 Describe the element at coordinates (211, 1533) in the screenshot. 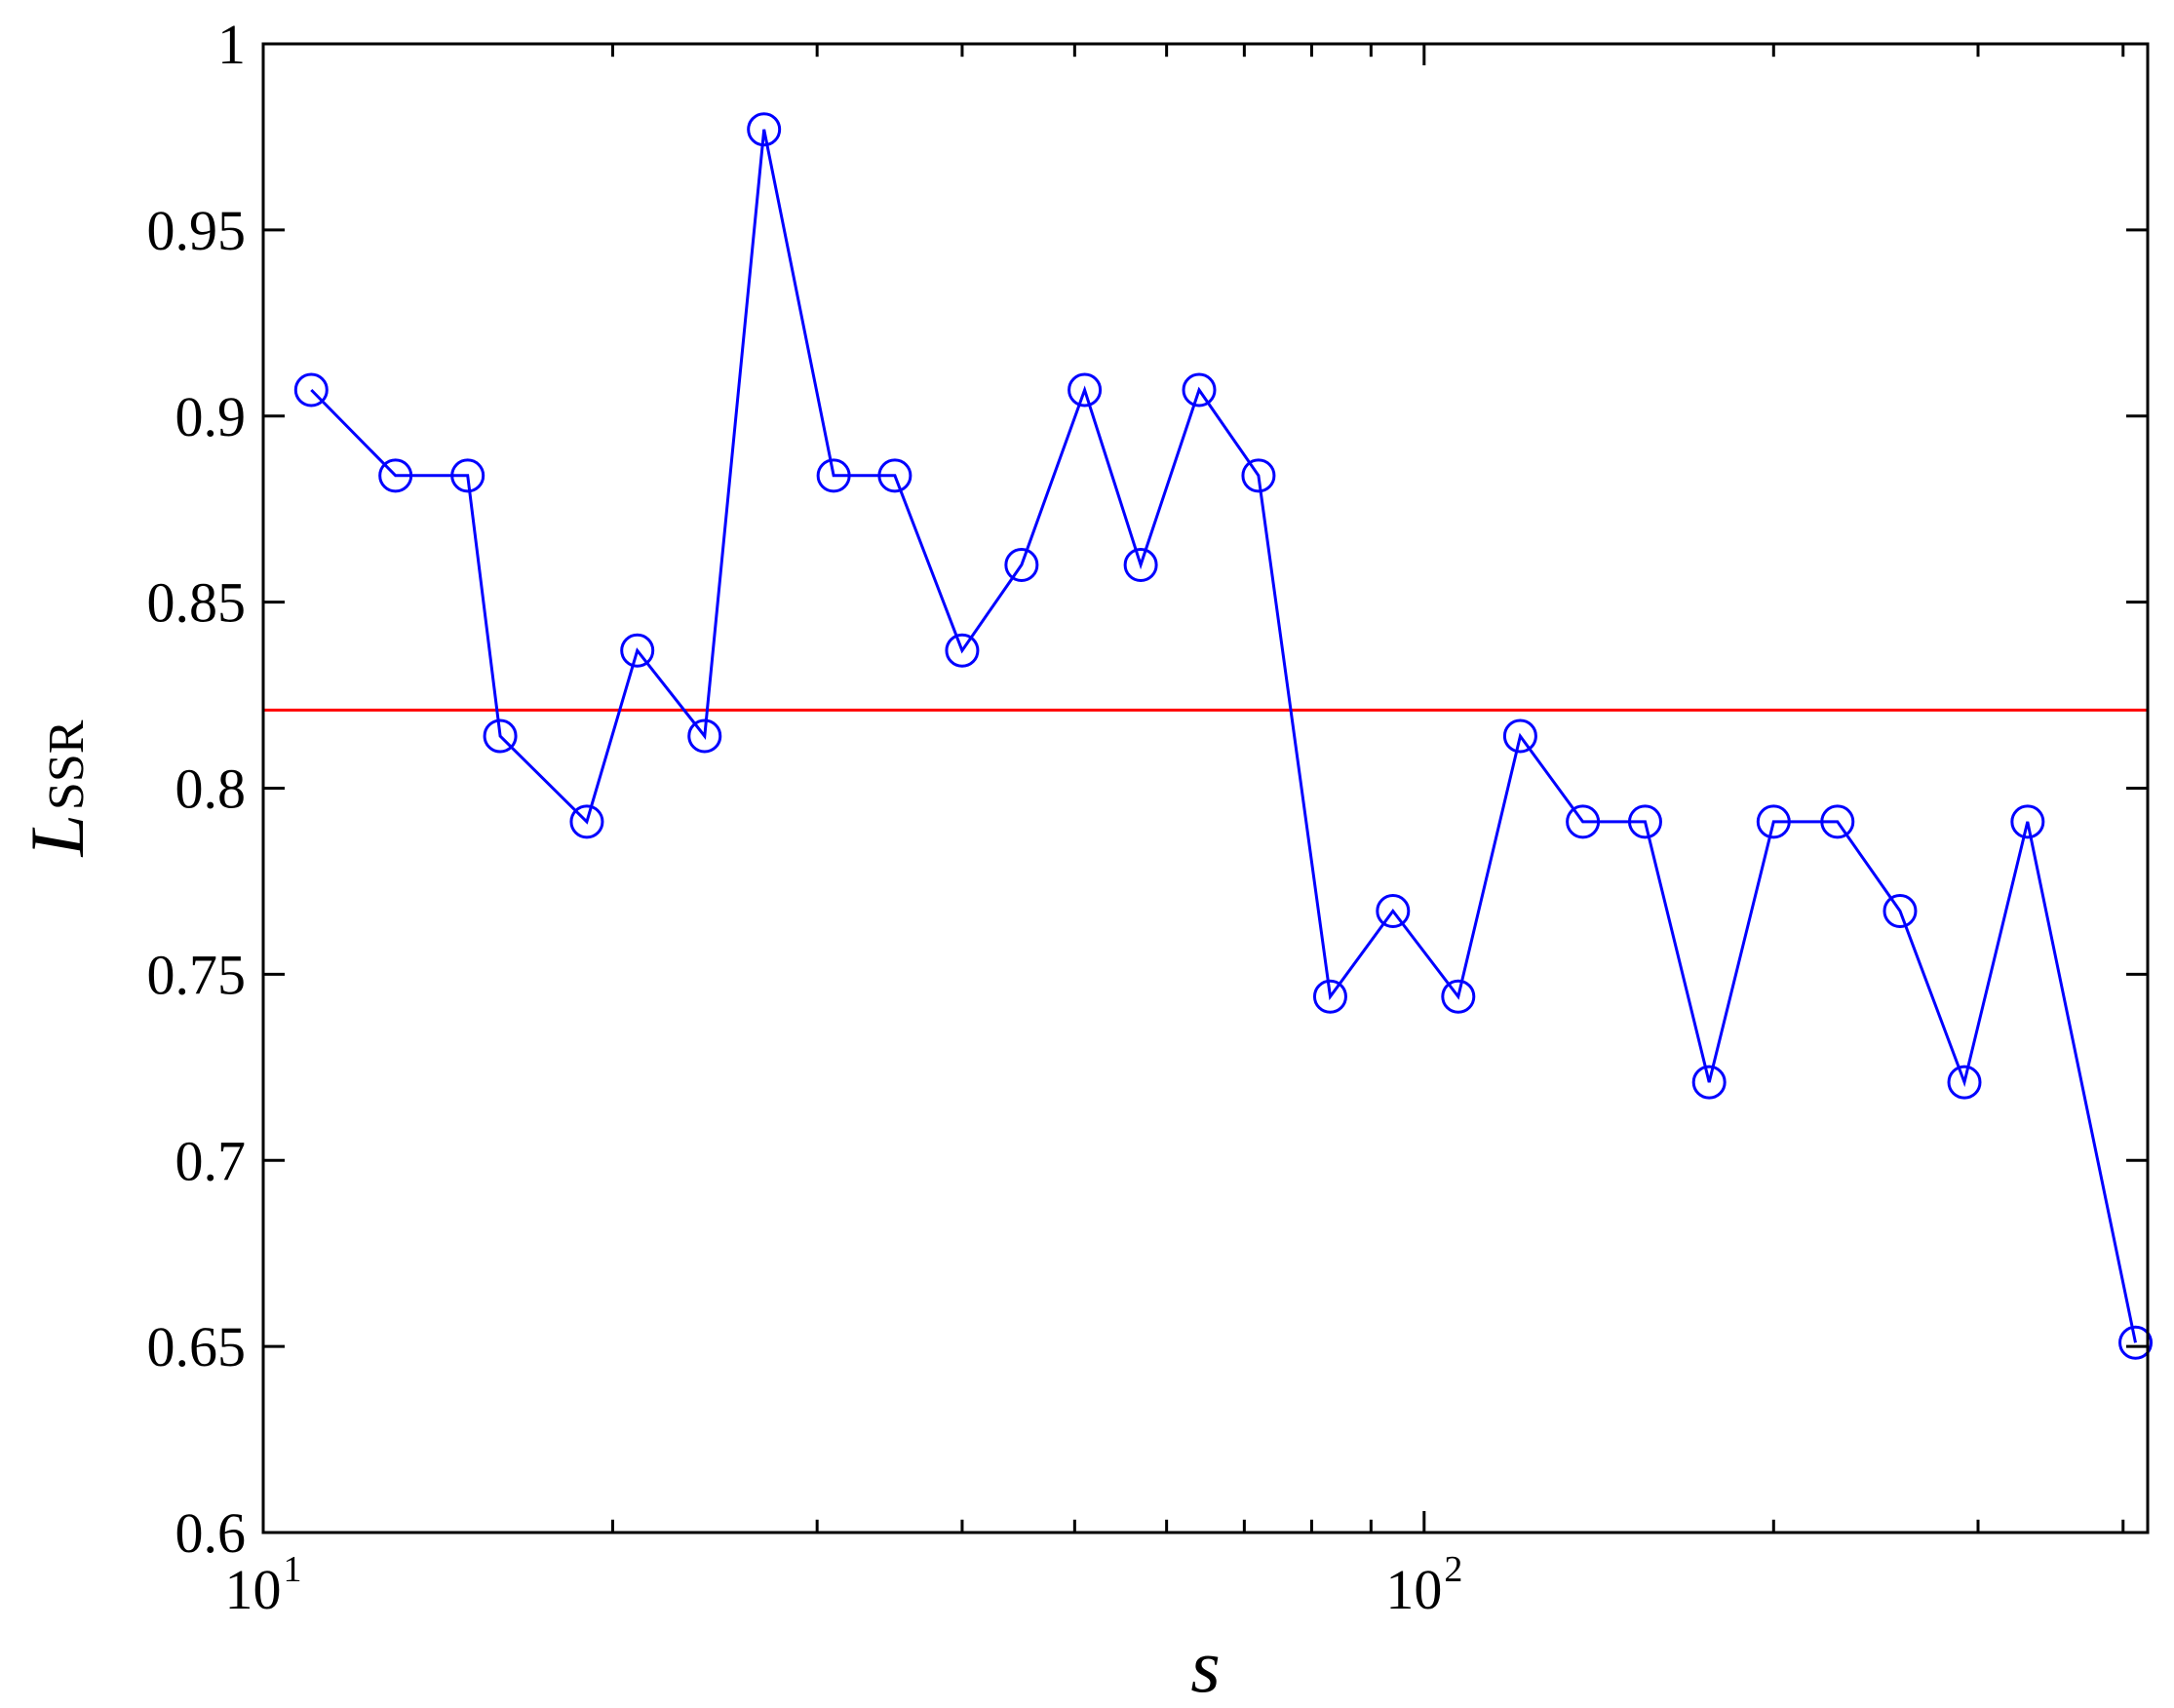

I see `y-tick-label: 0.6` at that location.